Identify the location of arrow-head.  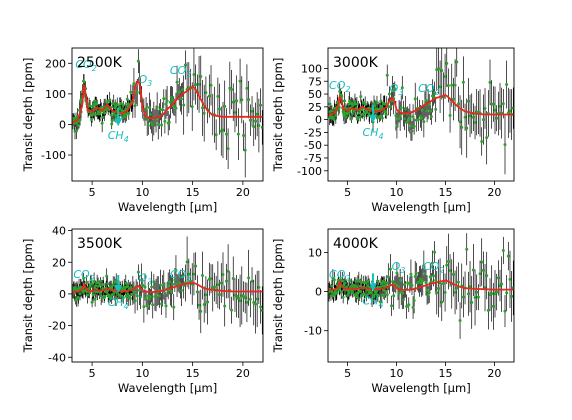
(373, 287).